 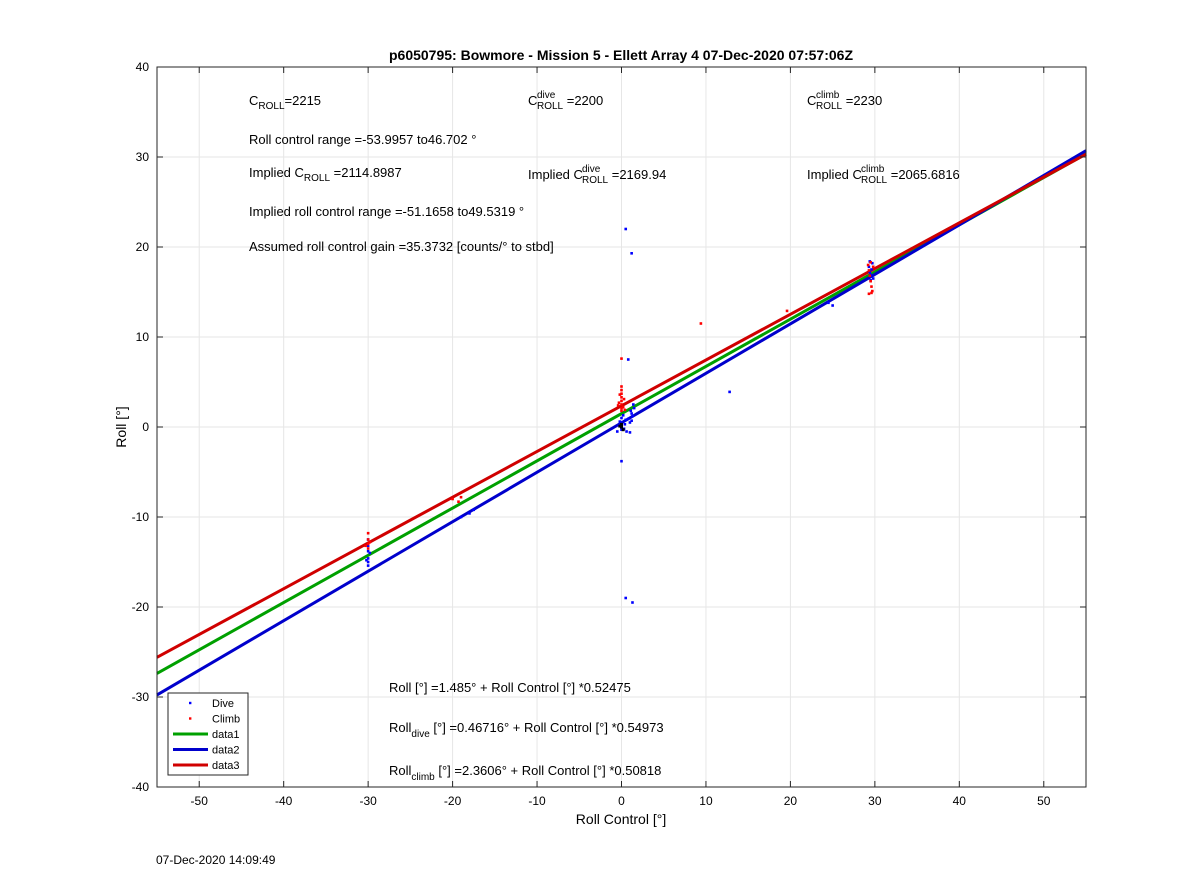 I want to click on legend-label-data1: data1, so click(x=226, y=735).